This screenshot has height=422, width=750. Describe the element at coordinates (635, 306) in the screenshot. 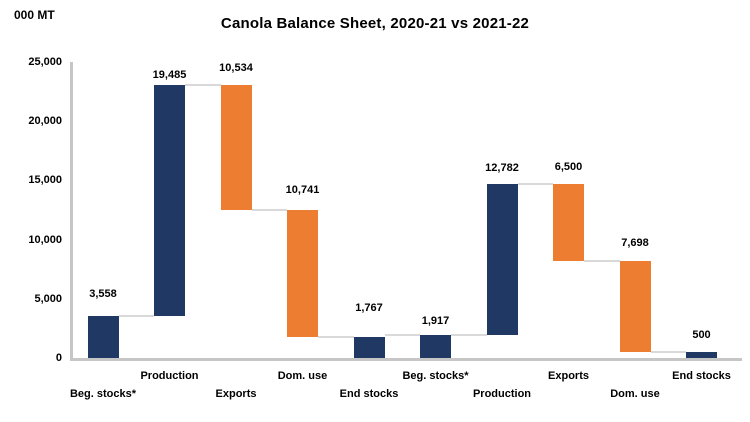

I see `waterfall-bar-2021-22-dom-use` at that location.